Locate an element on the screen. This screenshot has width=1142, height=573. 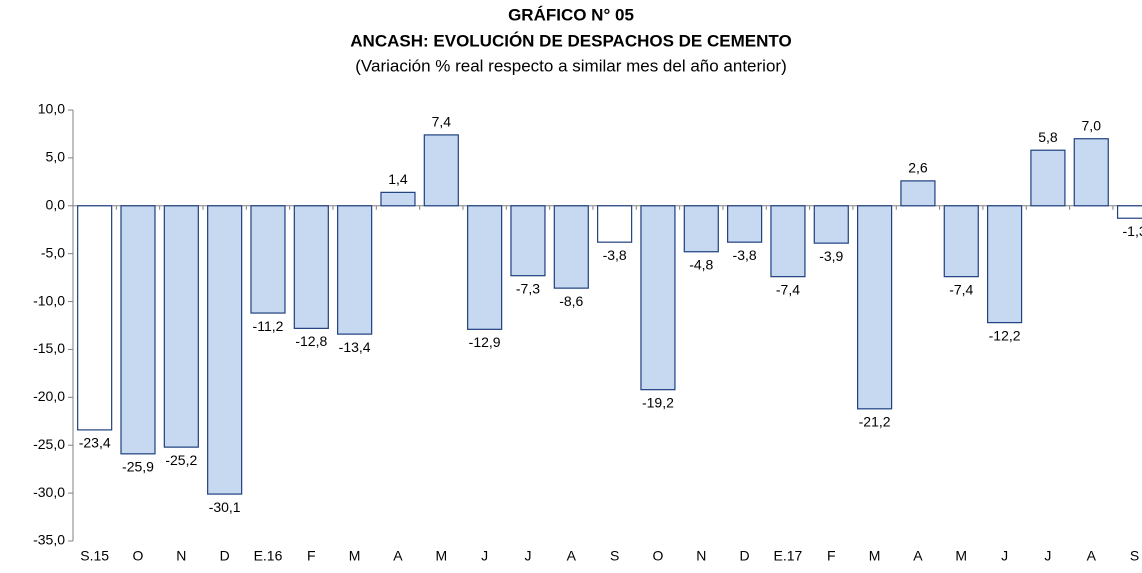
y-tick-label: 5,0 is located at coordinates (56, 157).